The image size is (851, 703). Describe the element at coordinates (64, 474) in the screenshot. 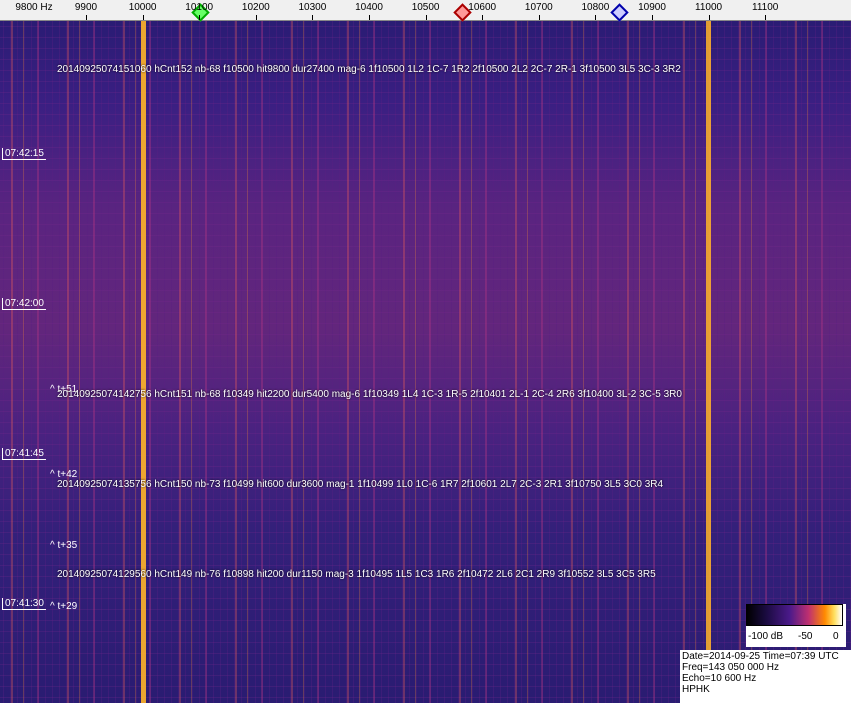

I see `event-marker: ^ t+42` at that location.